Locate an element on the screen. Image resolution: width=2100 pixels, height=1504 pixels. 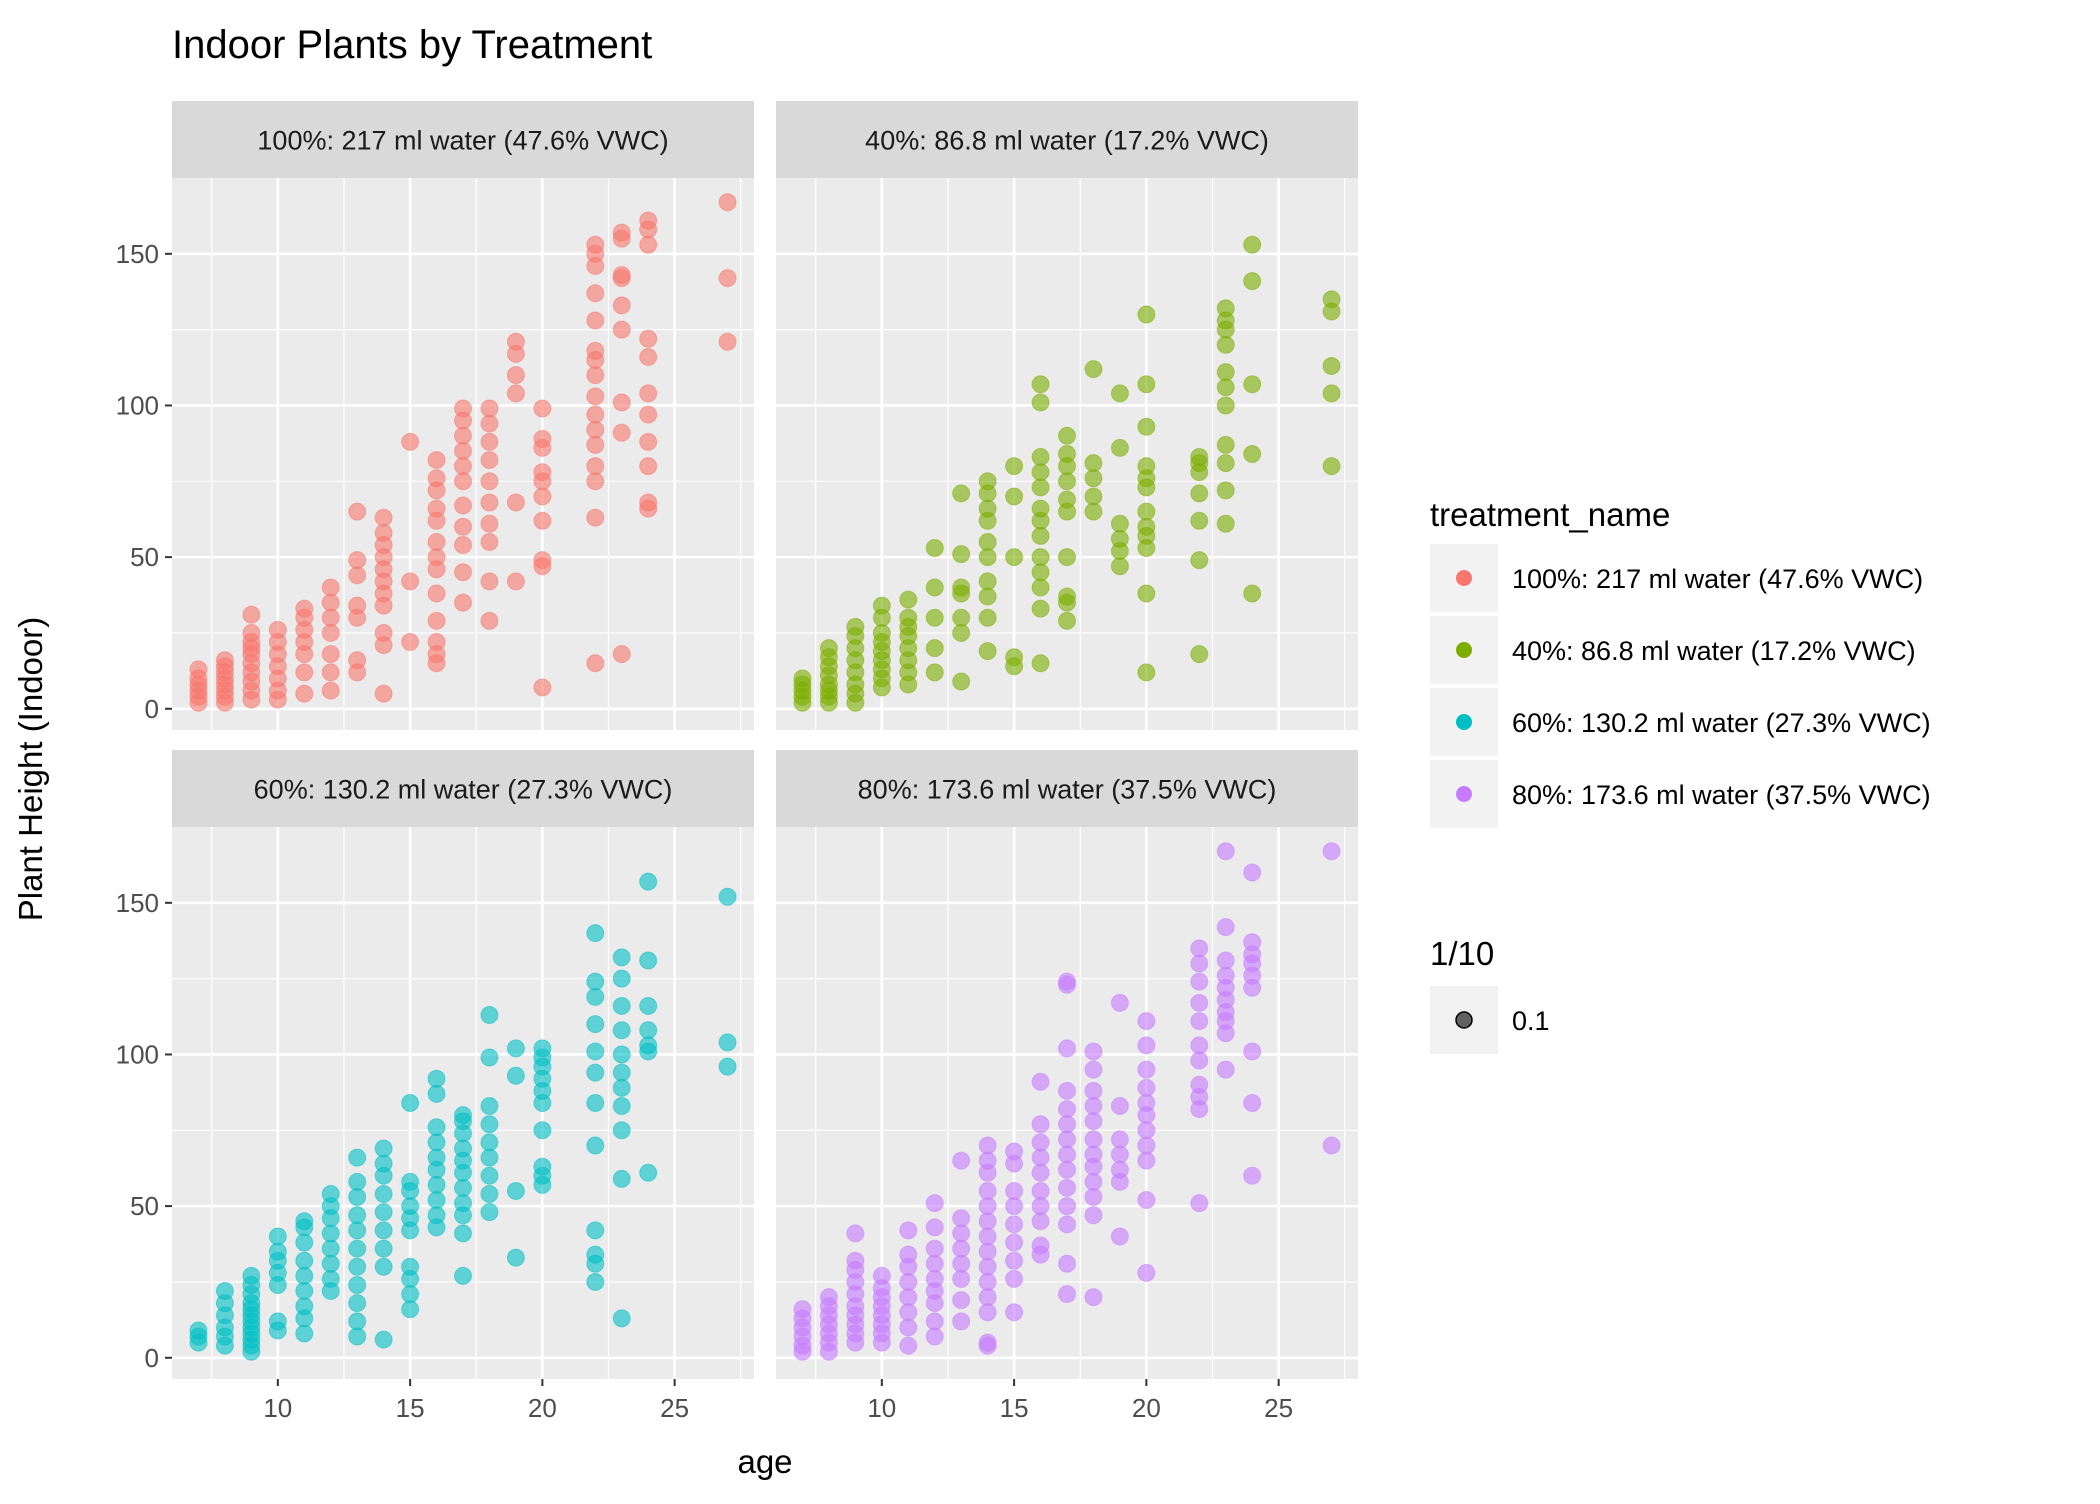
x-tick-label: 20 is located at coordinates (1146, 1408).